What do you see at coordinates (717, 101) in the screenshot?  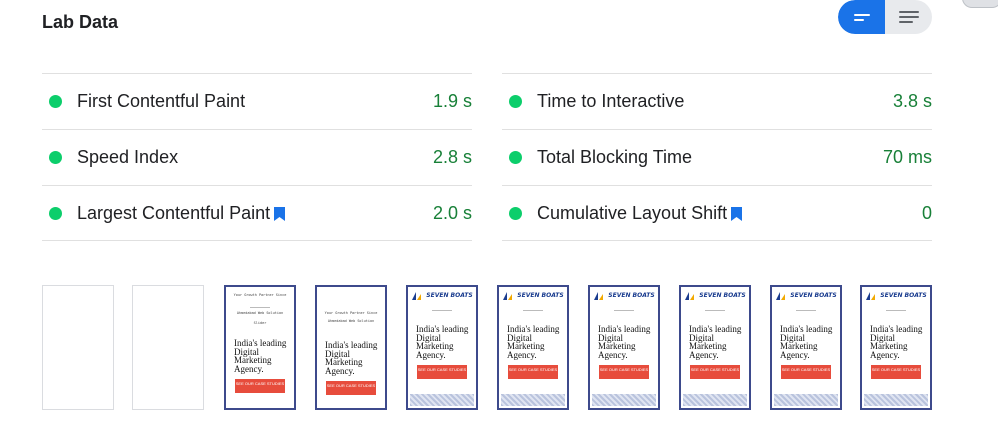 I see `metric-row: Time to Interactive 3.8 s` at bounding box center [717, 101].